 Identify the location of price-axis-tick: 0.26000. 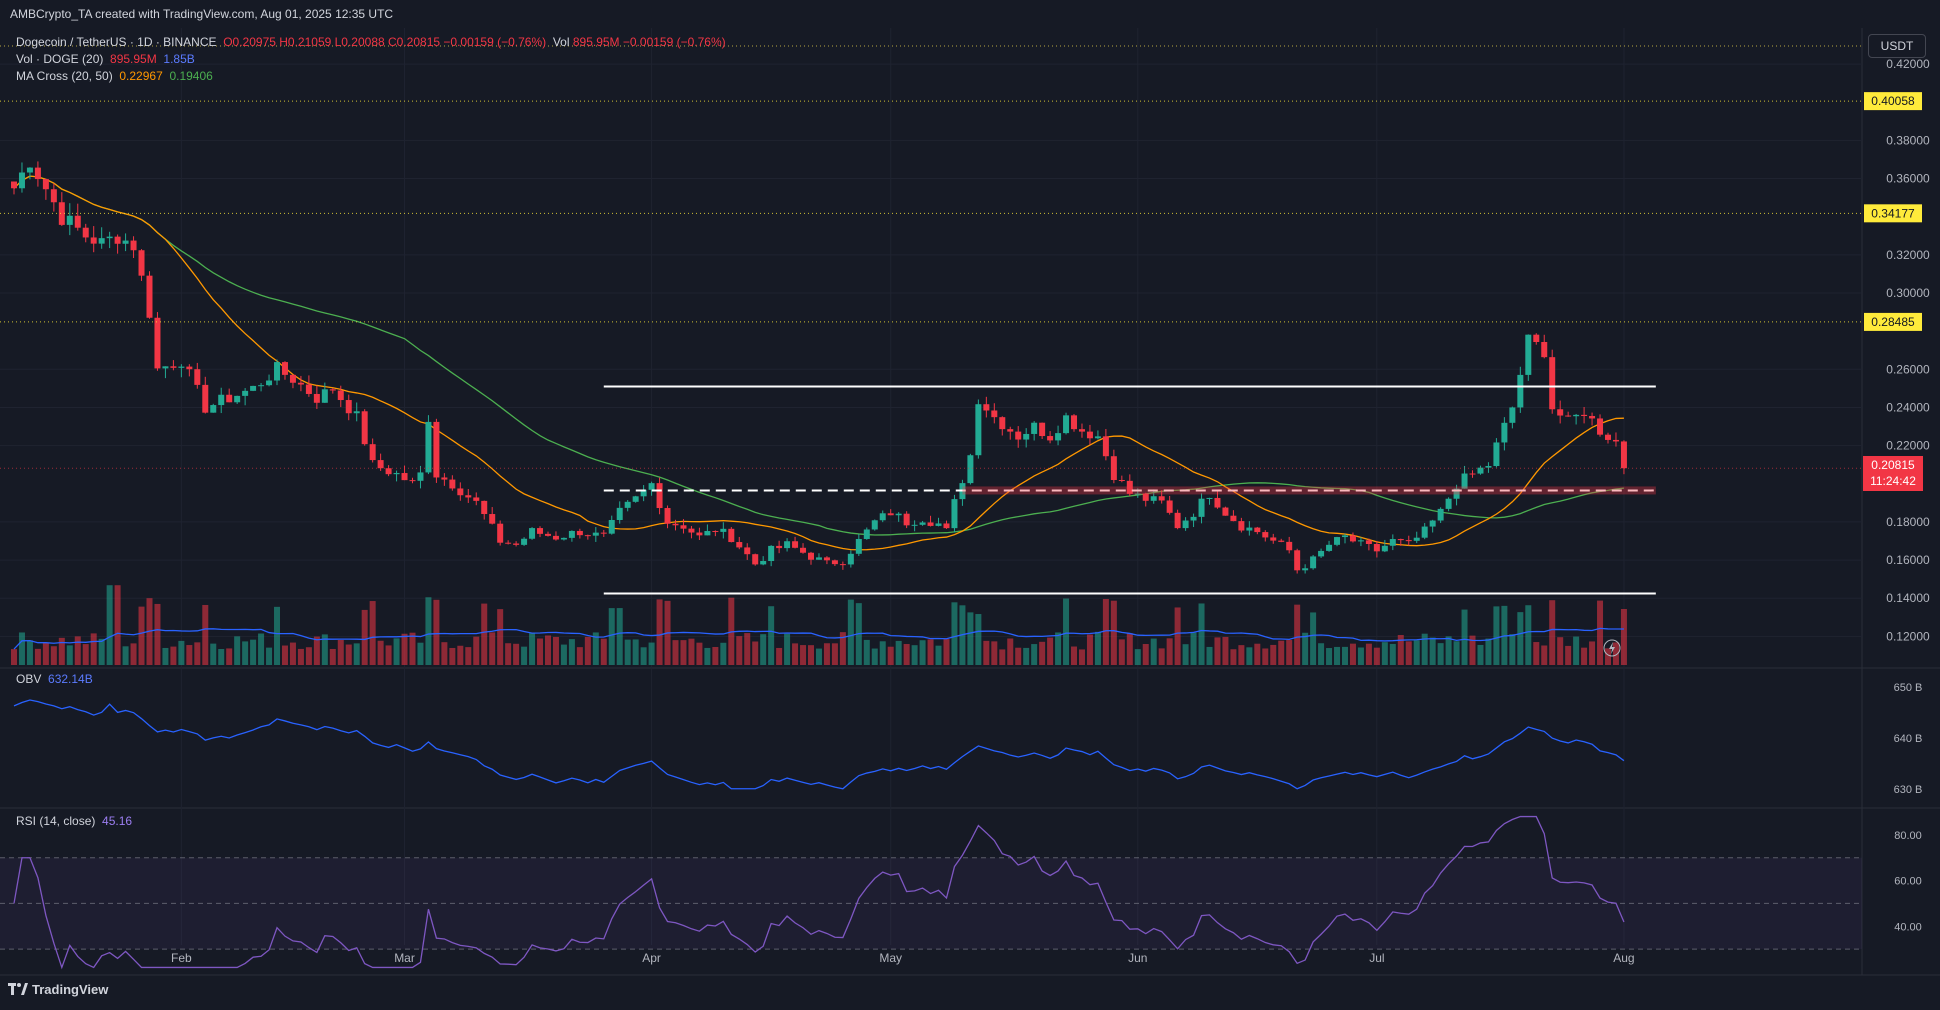
(1908, 369).